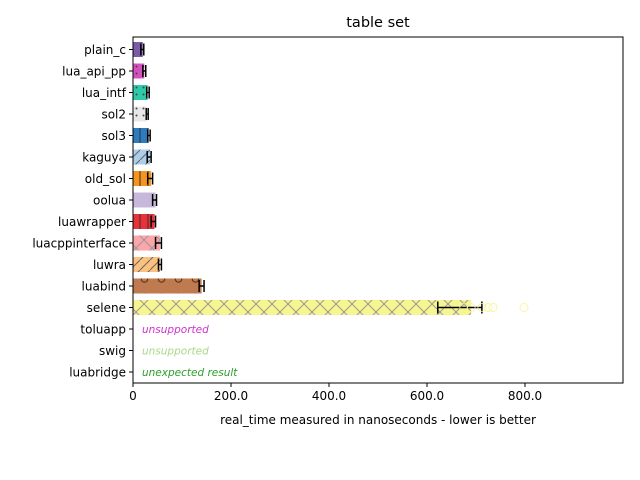 The height and width of the screenshot is (480, 640). What do you see at coordinates (378, 23) in the screenshot?
I see `chart-title: table set` at bounding box center [378, 23].